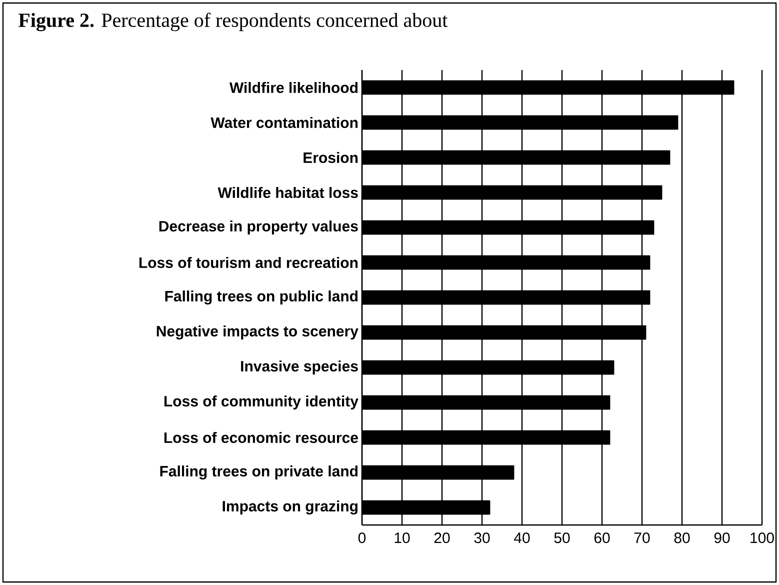 The width and height of the screenshot is (779, 585). I want to click on y-tick-label: Erosion, so click(331, 158).